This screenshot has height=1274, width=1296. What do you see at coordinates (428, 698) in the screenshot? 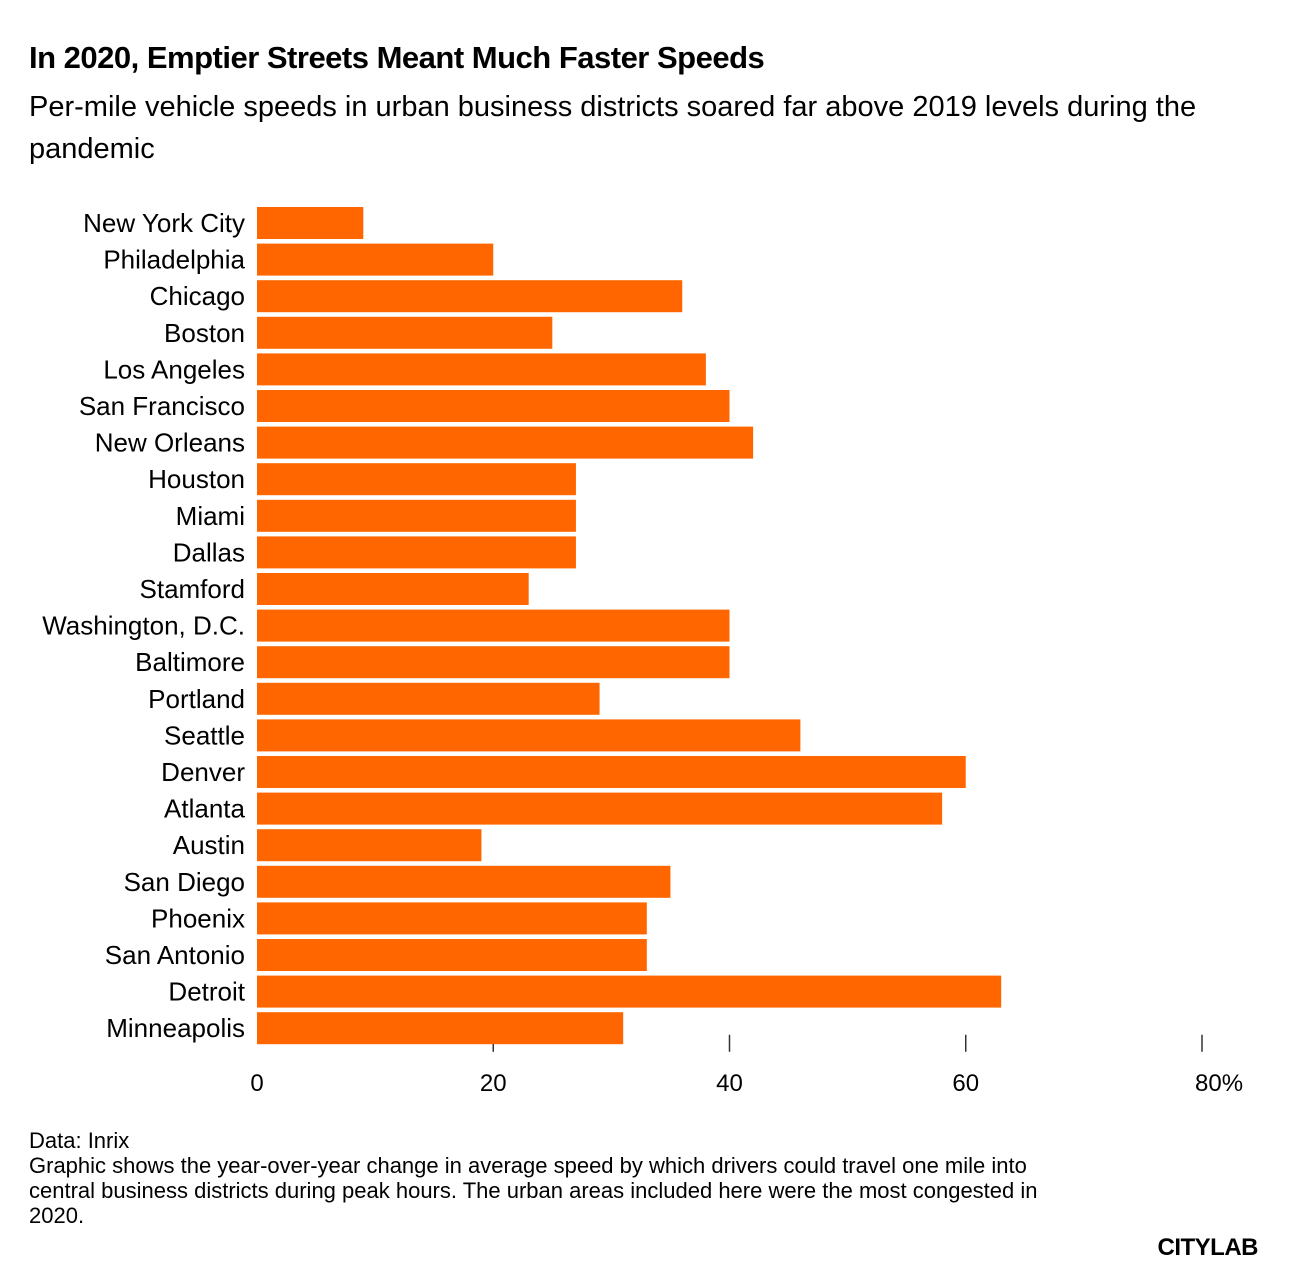
I see `bar-portland` at bounding box center [428, 698].